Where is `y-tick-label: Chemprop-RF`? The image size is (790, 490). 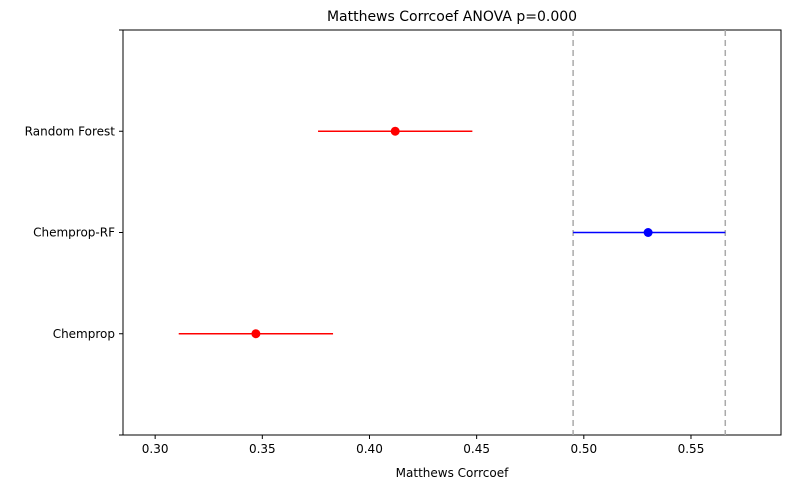
y-tick-label: Chemprop-RF is located at coordinates (74, 233).